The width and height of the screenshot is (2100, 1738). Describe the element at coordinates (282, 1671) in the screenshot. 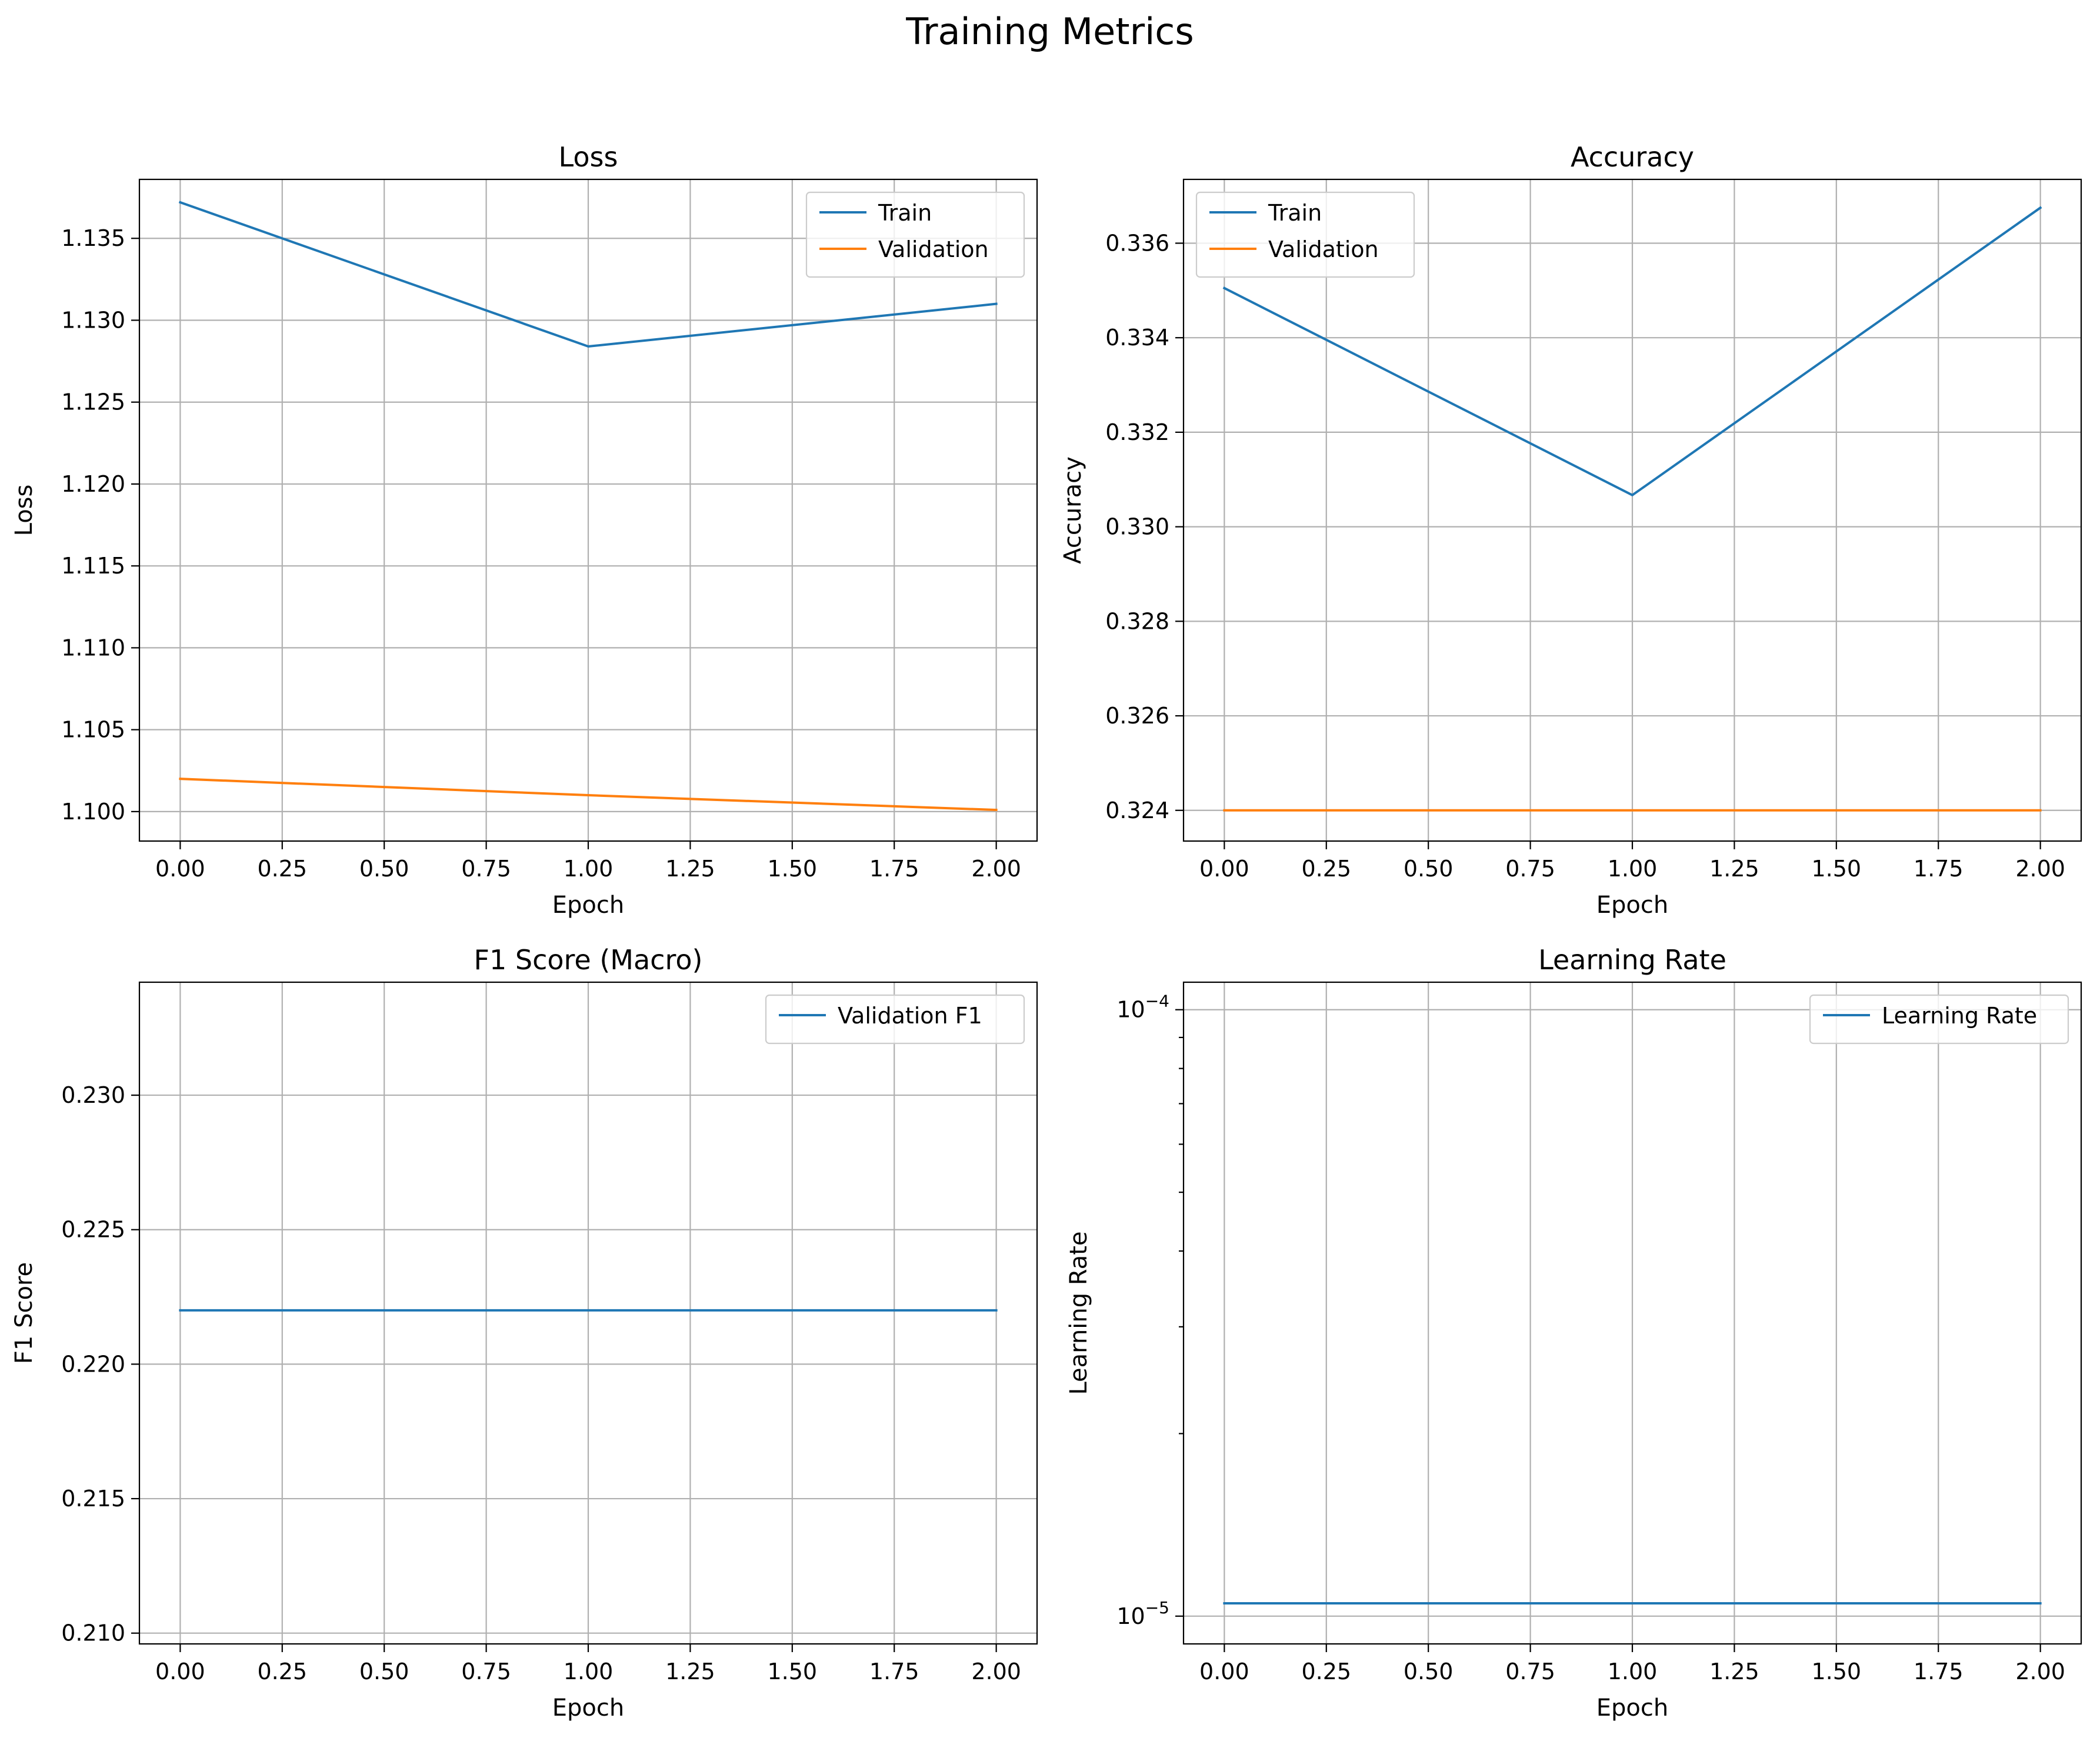

I see `f1-score-macro-x-tick-label: 0.25` at that location.